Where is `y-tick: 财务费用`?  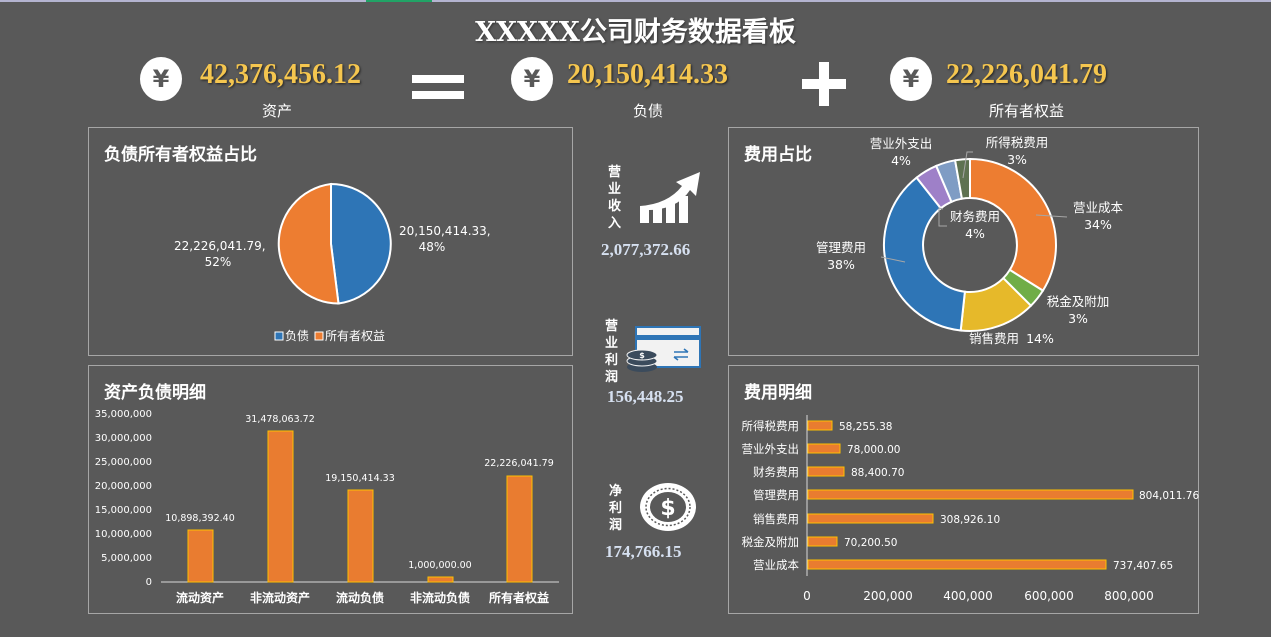
y-tick: 财务费用 is located at coordinates (776, 472).